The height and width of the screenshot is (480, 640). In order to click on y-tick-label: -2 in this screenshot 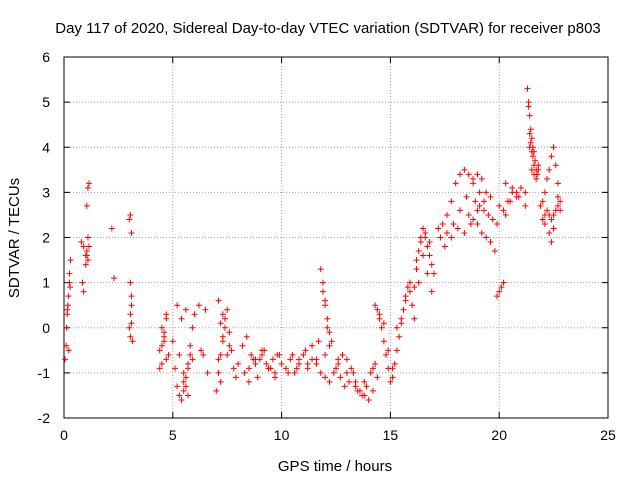, I will do `click(44, 418)`.